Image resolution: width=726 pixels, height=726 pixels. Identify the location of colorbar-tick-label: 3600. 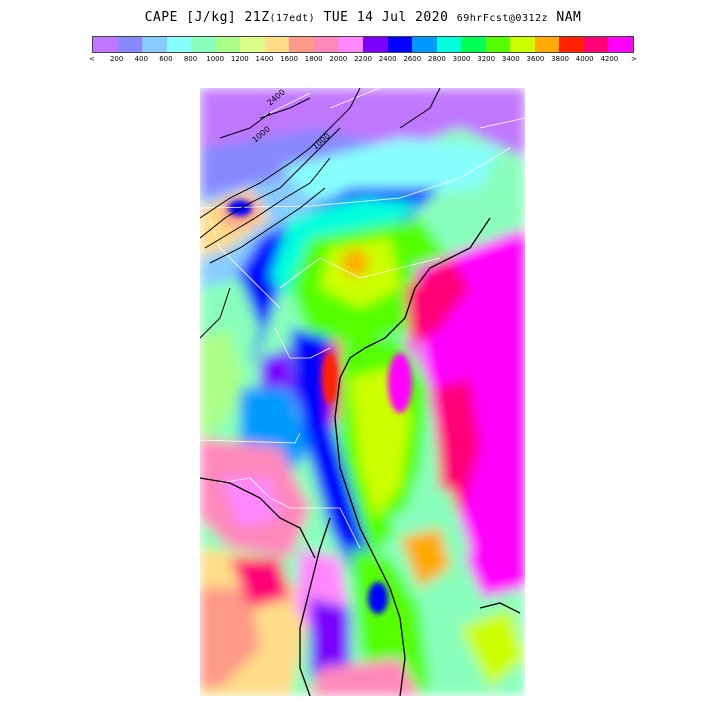
(535, 59).